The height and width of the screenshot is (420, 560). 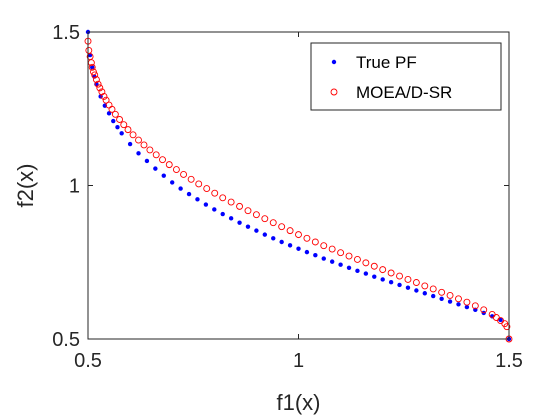 What do you see at coordinates (88, 361) in the screenshot?
I see `x-tick-label: 0.5` at bounding box center [88, 361].